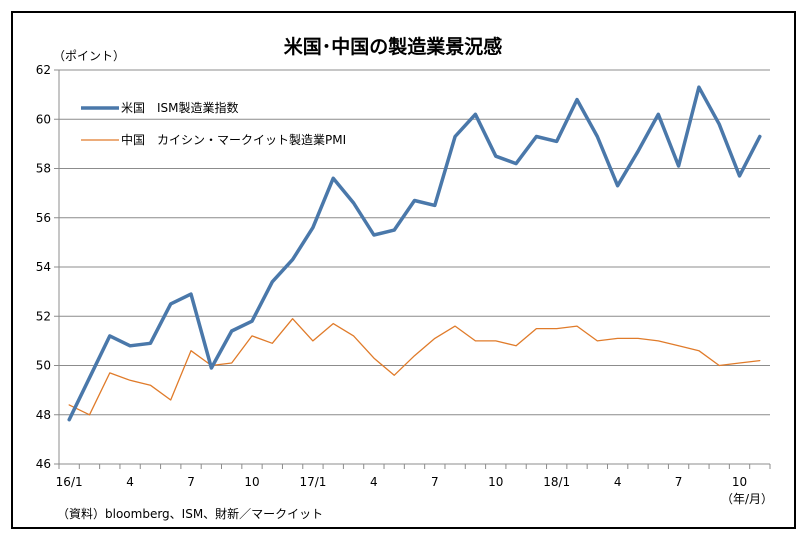  I want to click on y-tick-label: 60, so click(43, 119).